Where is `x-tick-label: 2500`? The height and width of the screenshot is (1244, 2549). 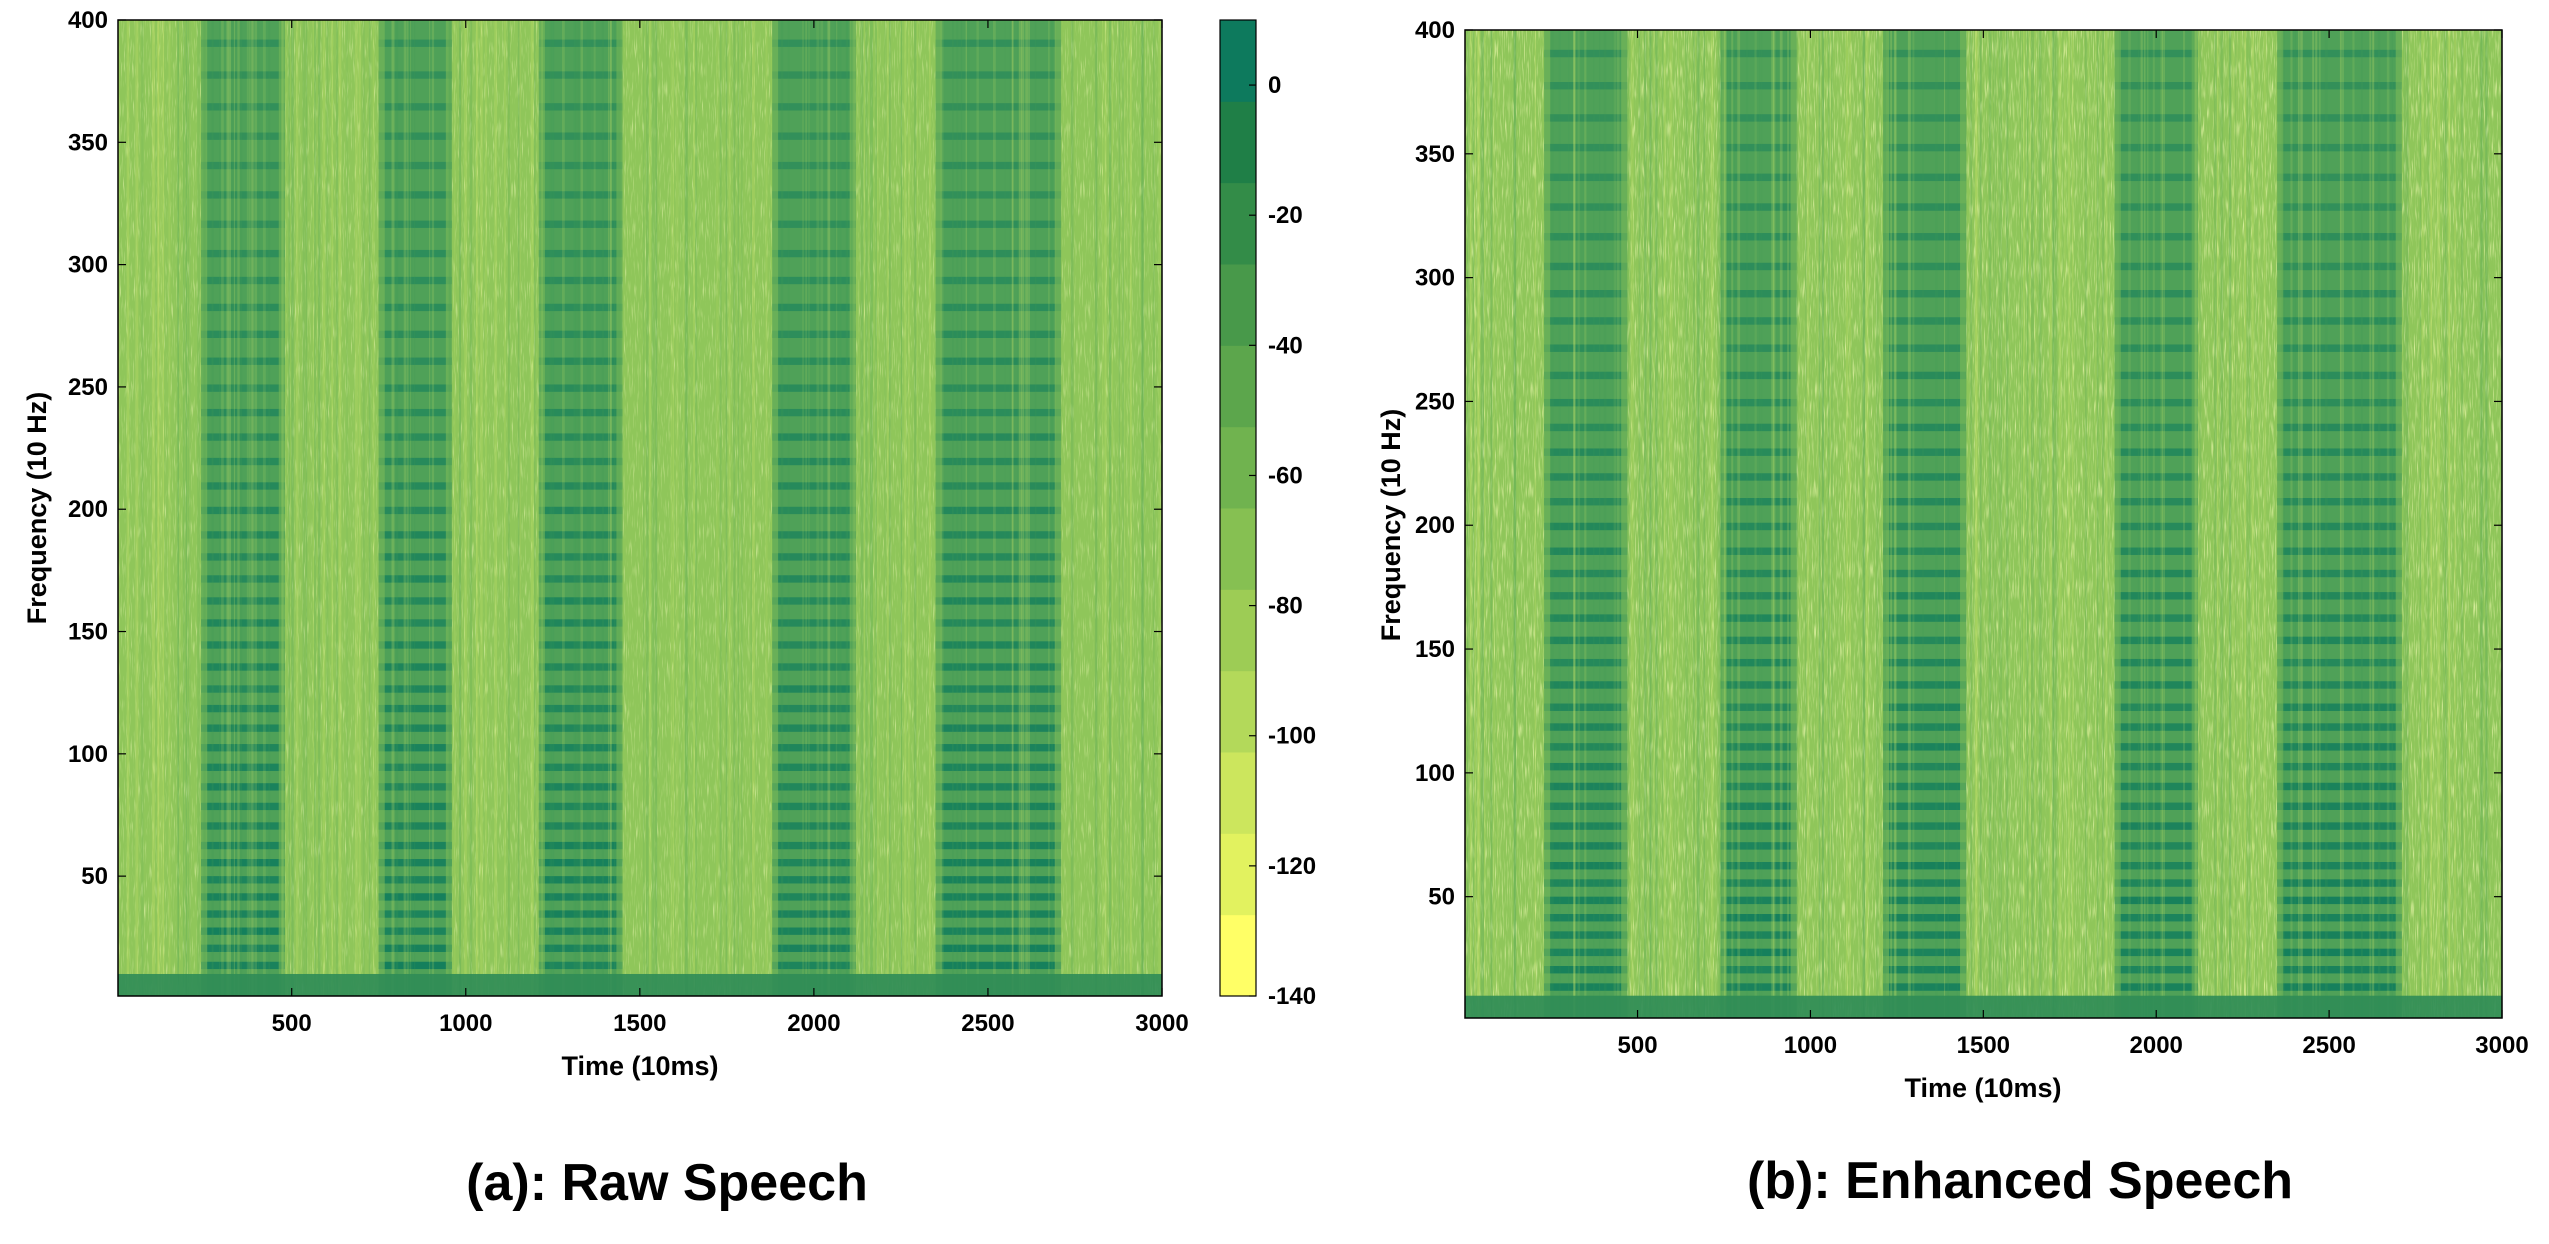 x-tick-label: 2500 is located at coordinates (987, 1023).